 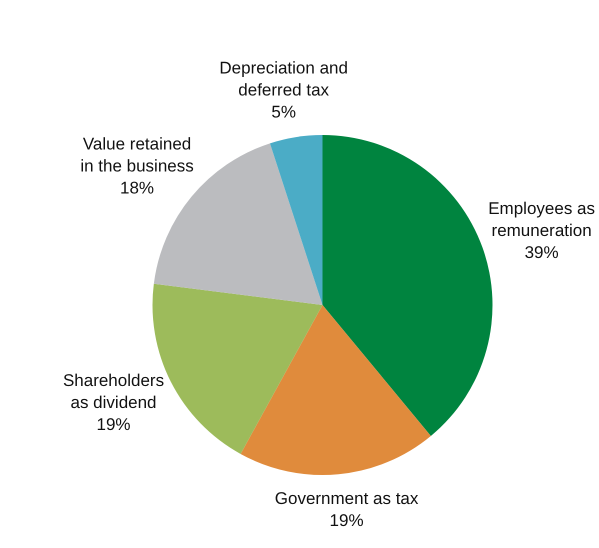 What do you see at coordinates (137, 155) in the screenshot?
I see `slice-label: Value retained in the business` at bounding box center [137, 155].